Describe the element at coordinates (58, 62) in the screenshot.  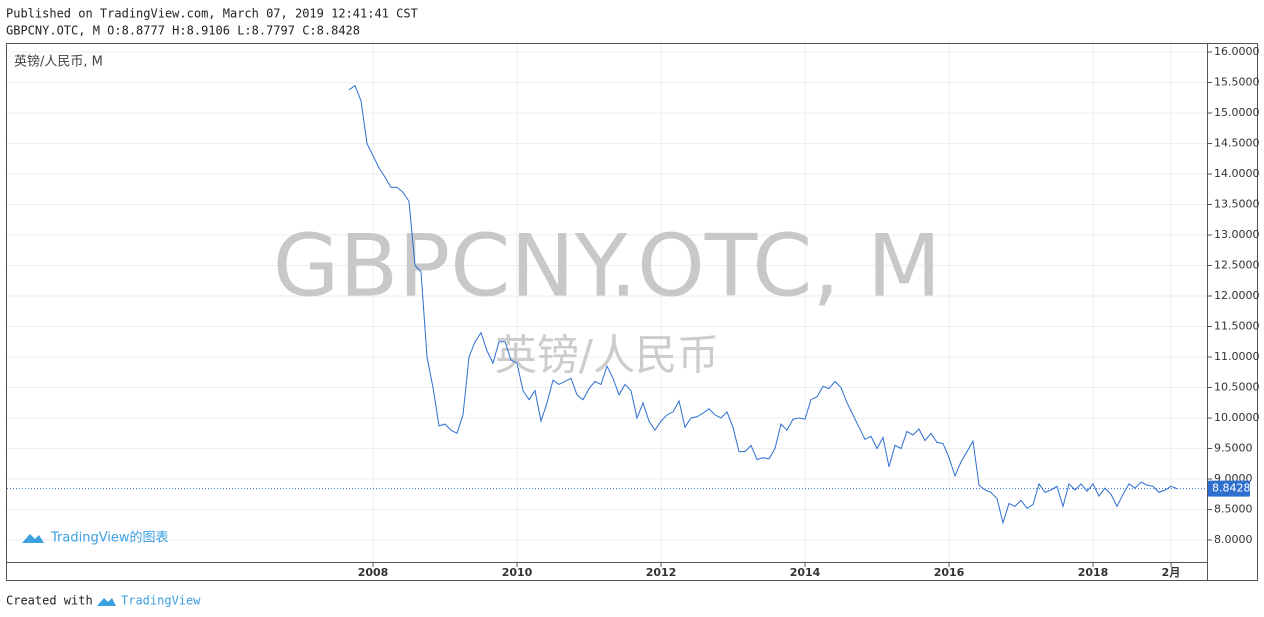
I see `legend-entry: 英镑/人民币, M` at that location.